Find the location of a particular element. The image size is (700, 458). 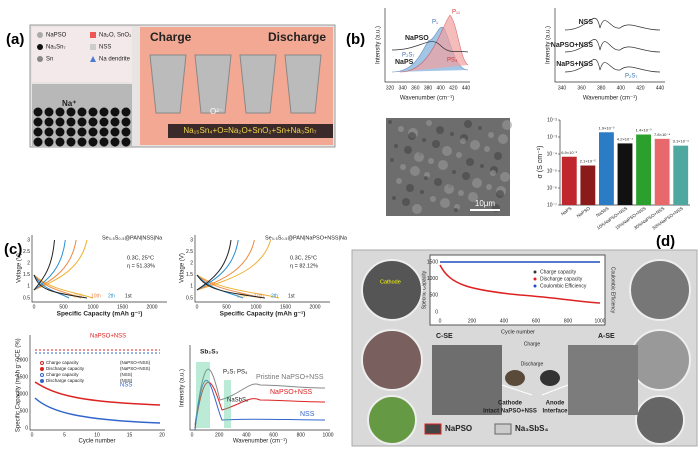

y-tick-label: 10⁻³ is located at coordinates (552, 137).